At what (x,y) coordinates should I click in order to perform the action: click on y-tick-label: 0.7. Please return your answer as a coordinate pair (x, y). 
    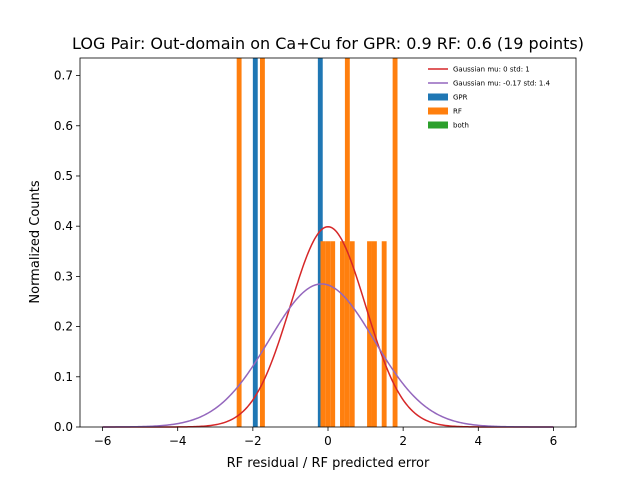
    Looking at the image, I should click on (63, 76).